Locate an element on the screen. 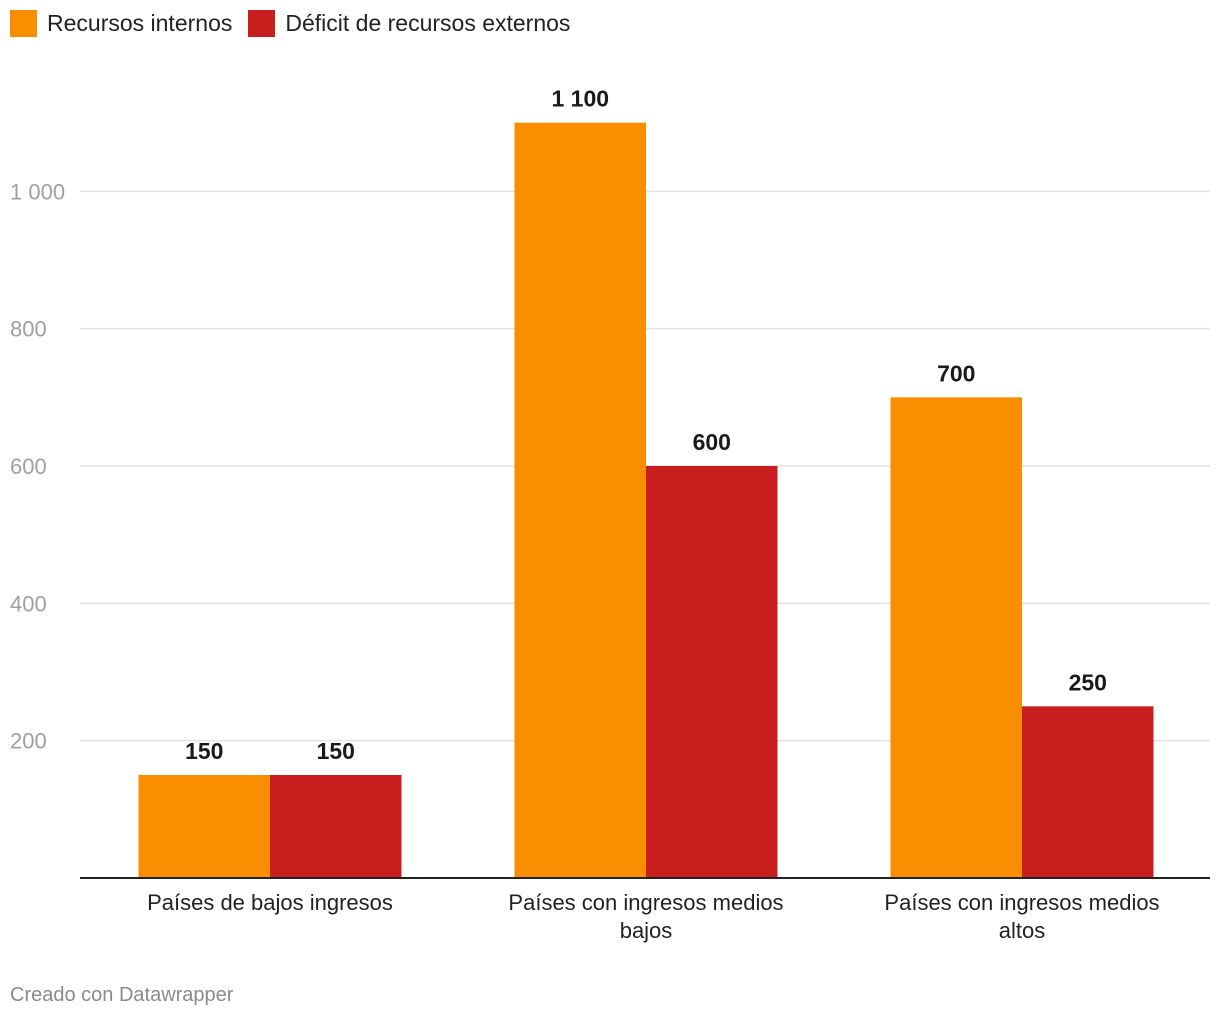 The image size is (1220, 1020). y-tick-label: 400 is located at coordinates (28, 603).